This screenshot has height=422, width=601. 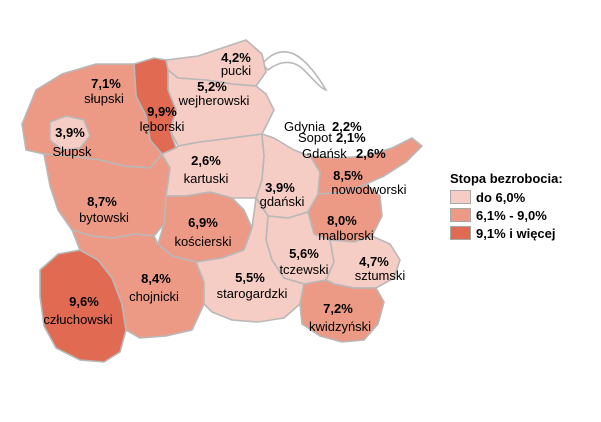 I want to click on value-koscierski: 6,9%, so click(x=203, y=222).